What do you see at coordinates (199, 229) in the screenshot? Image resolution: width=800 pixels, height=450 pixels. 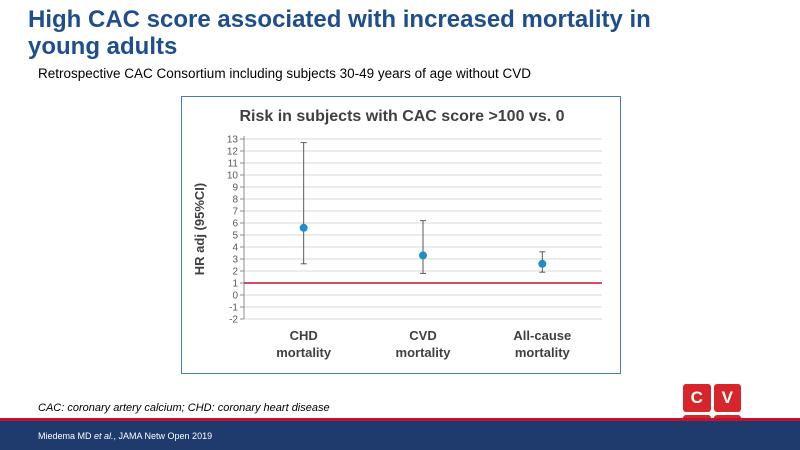 I see `y-axis-label: HR adj (95%CI)` at bounding box center [199, 229].